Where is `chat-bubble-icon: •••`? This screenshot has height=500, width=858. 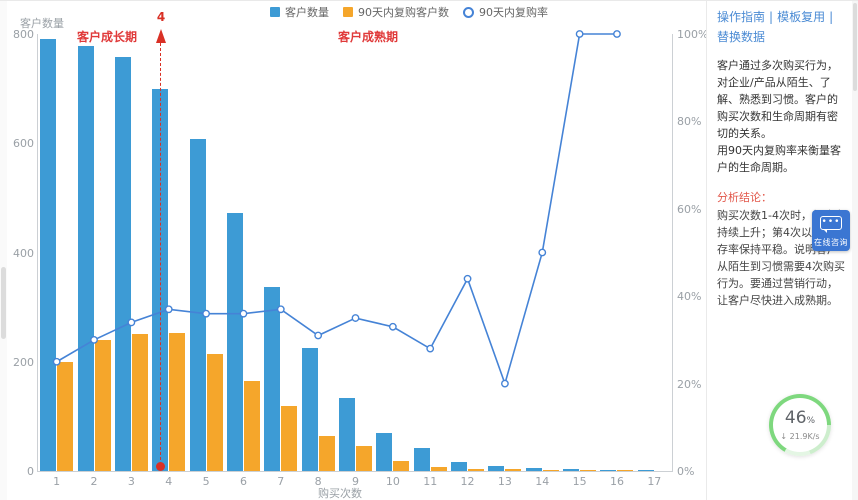
chat-bubble-icon: ••• is located at coordinates (831, 224).